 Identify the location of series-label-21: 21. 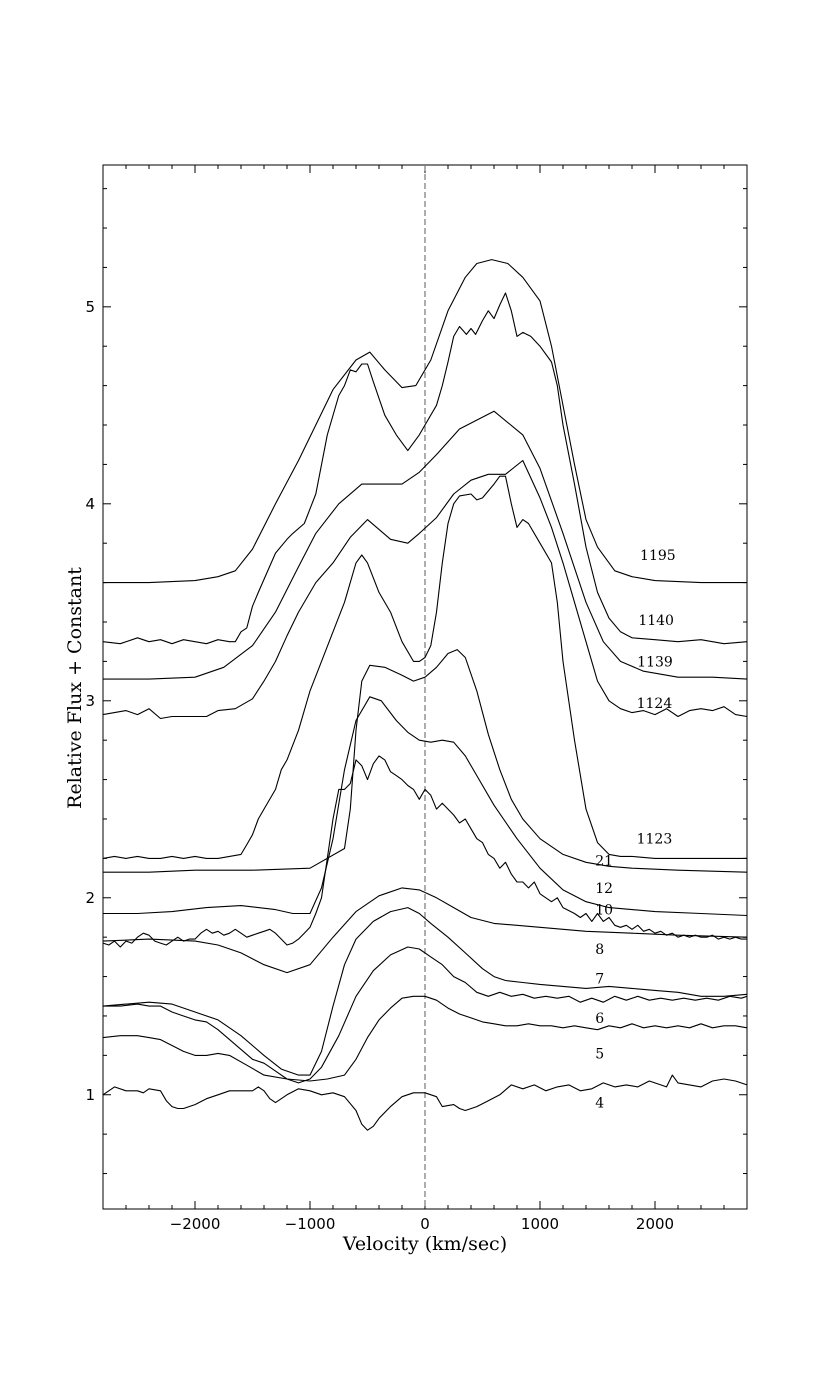
(604, 861).